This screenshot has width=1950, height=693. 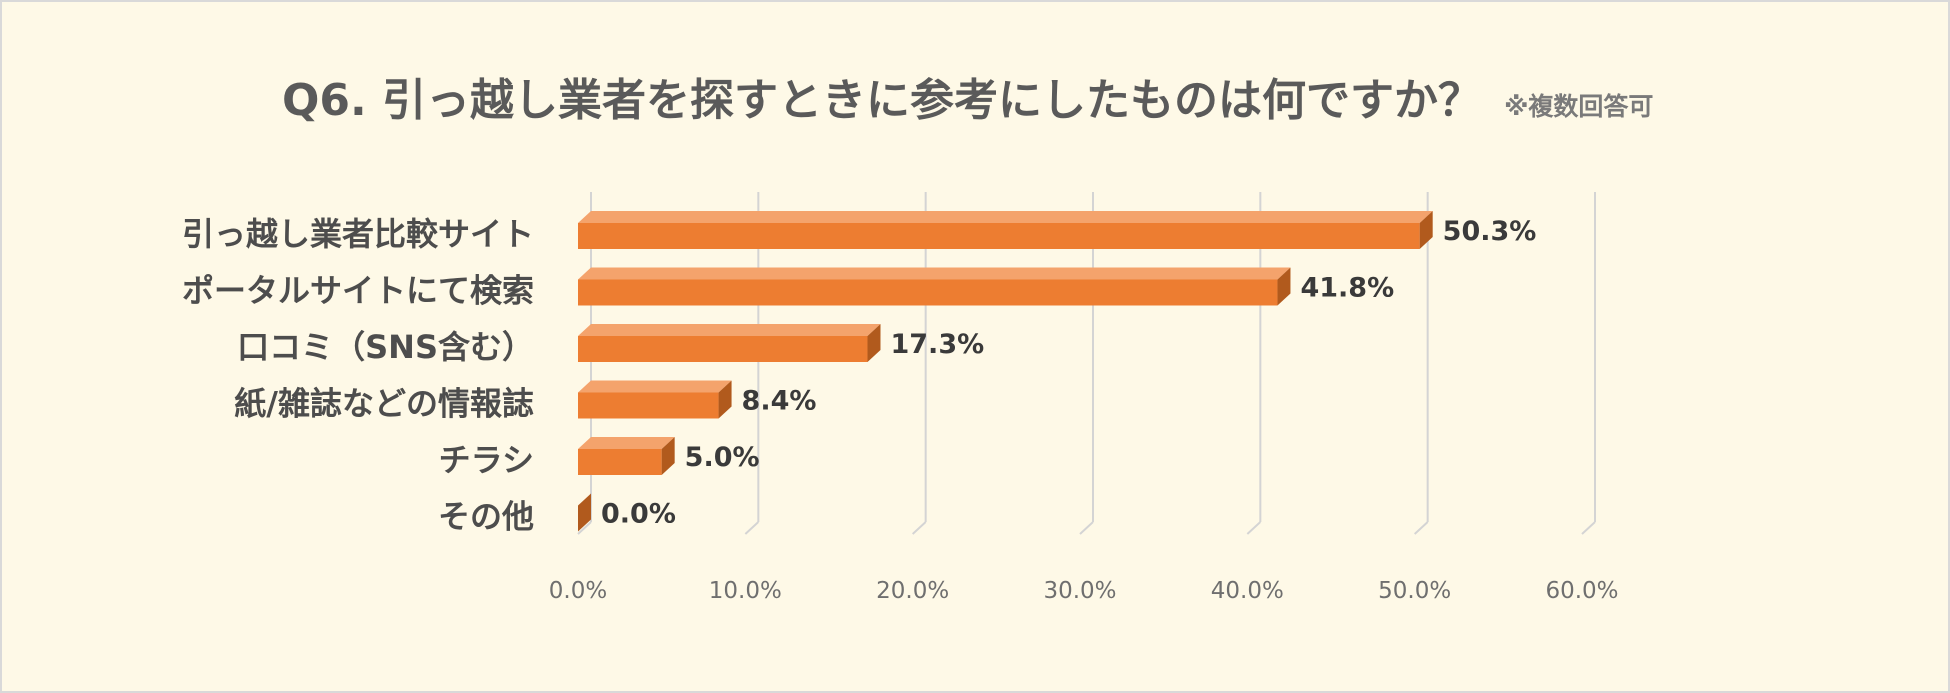 I want to click on chart-title: Q6. 引っ越し業者を探すときに参考にしたものは何ですか？, so click(x=882, y=100).